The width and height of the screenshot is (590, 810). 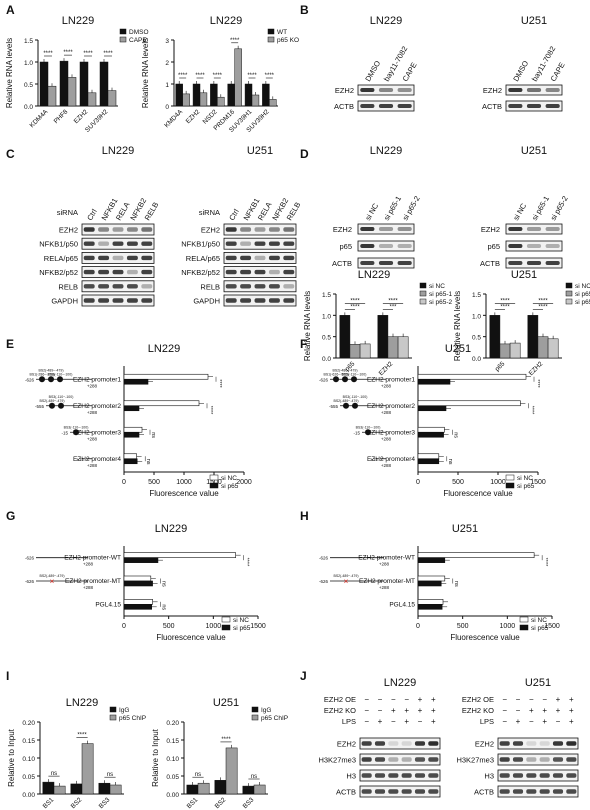 What do you see at coordinates (558, 72) in the screenshot?
I see `lane-label: CAPE` at bounding box center [558, 72].